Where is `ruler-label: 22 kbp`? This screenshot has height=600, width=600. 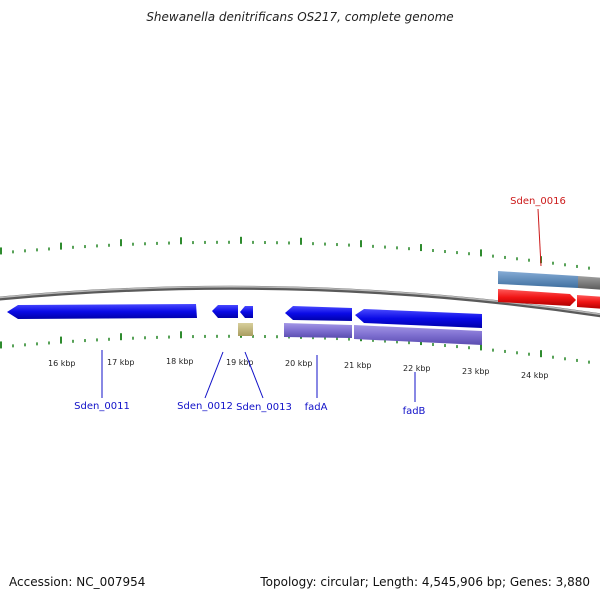
ruler-label: 22 kbp is located at coordinates (417, 368).